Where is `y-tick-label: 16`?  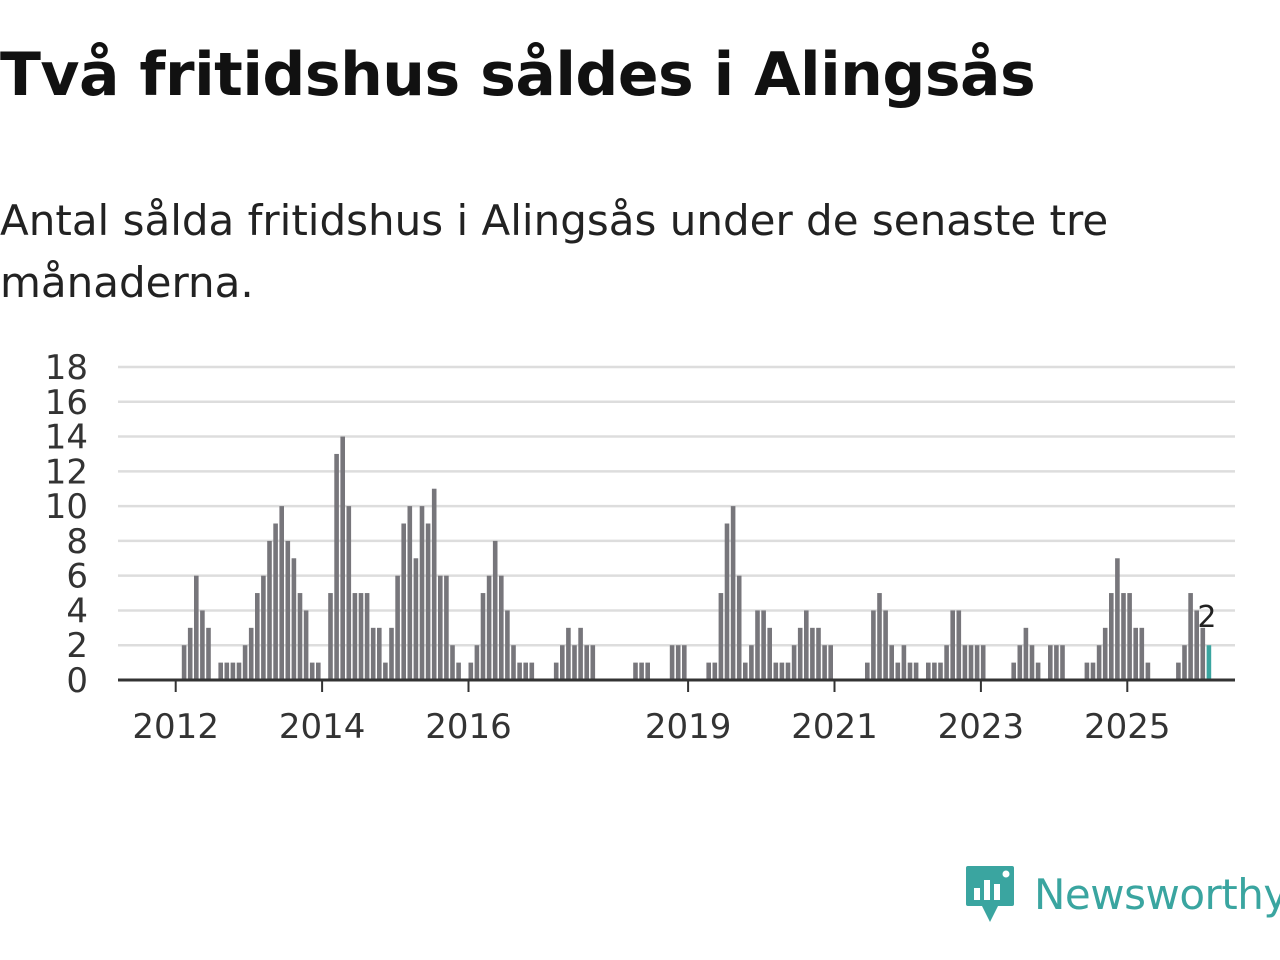
y-tick-label: 16 is located at coordinates (66, 403).